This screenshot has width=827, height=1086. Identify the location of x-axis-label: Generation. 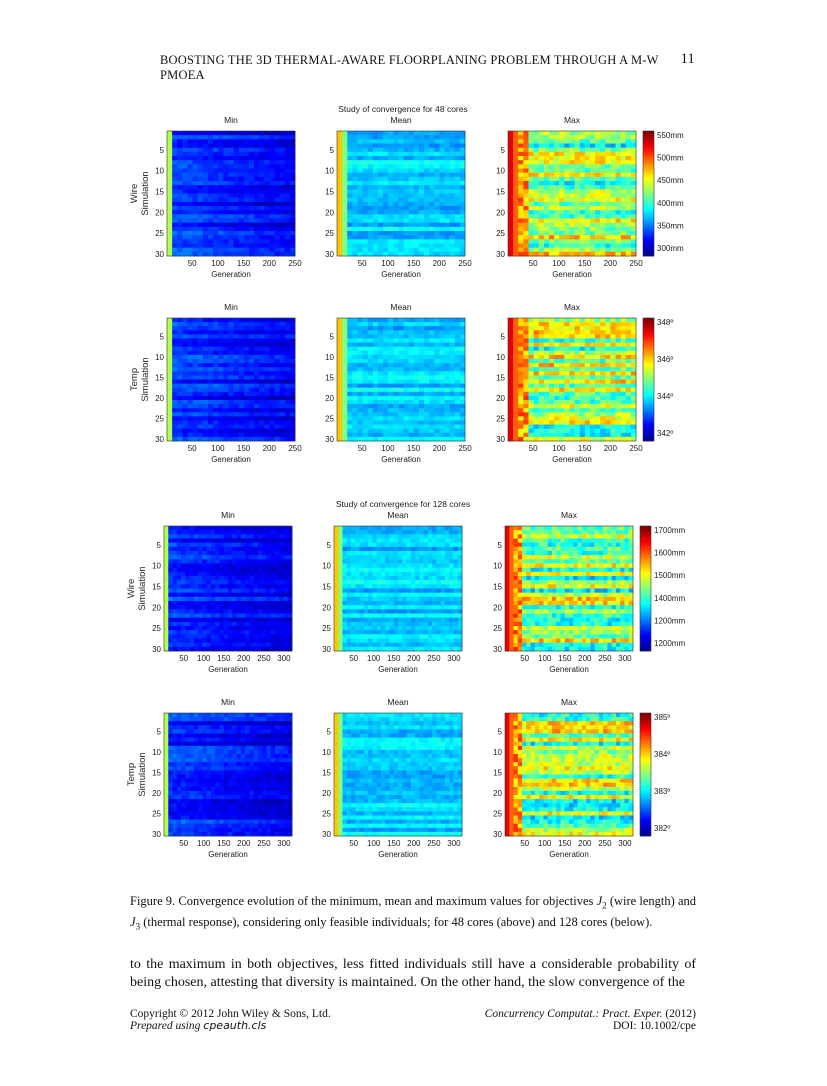
(231, 459).